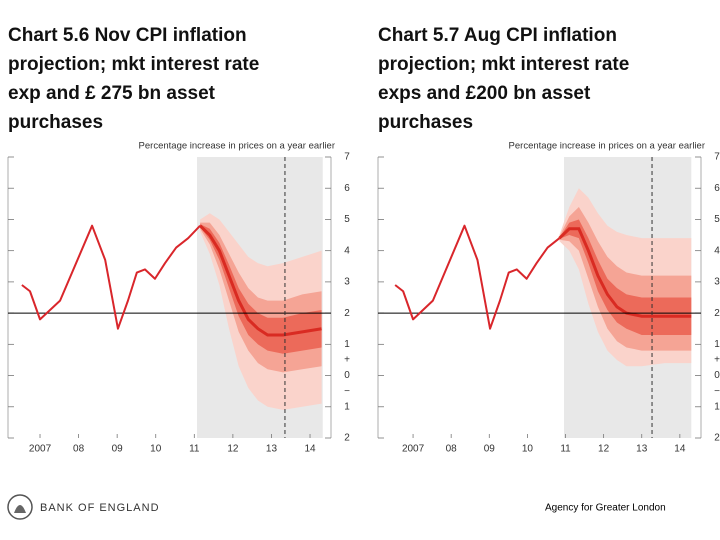 The image size is (720, 540). Describe the element at coordinates (484, 93) in the screenshot. I see `chart-title: exps and £200 bn asset` at that location.